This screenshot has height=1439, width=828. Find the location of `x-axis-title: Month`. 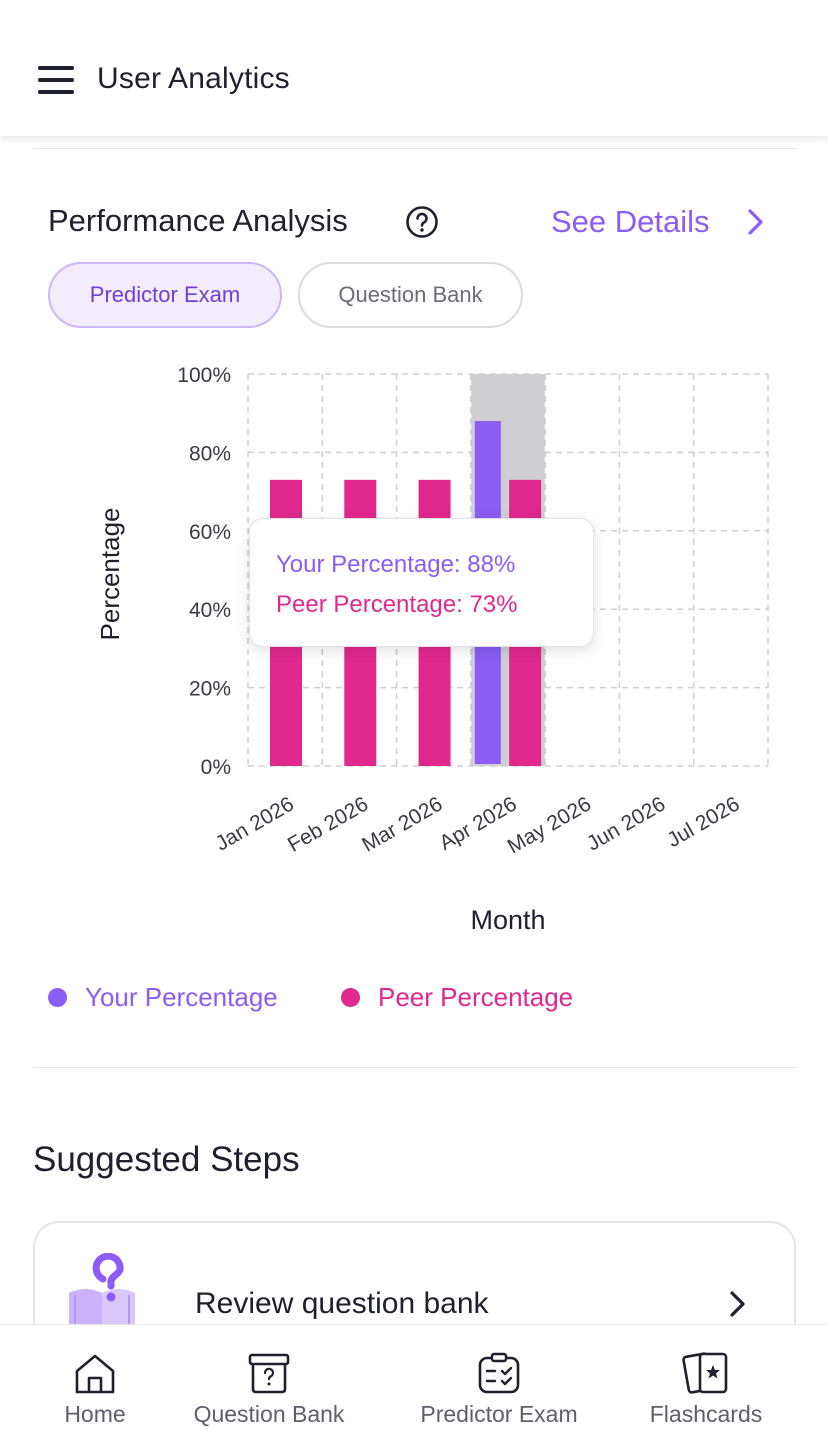

x-axis-title: Month is located at coordinates (508, 920).